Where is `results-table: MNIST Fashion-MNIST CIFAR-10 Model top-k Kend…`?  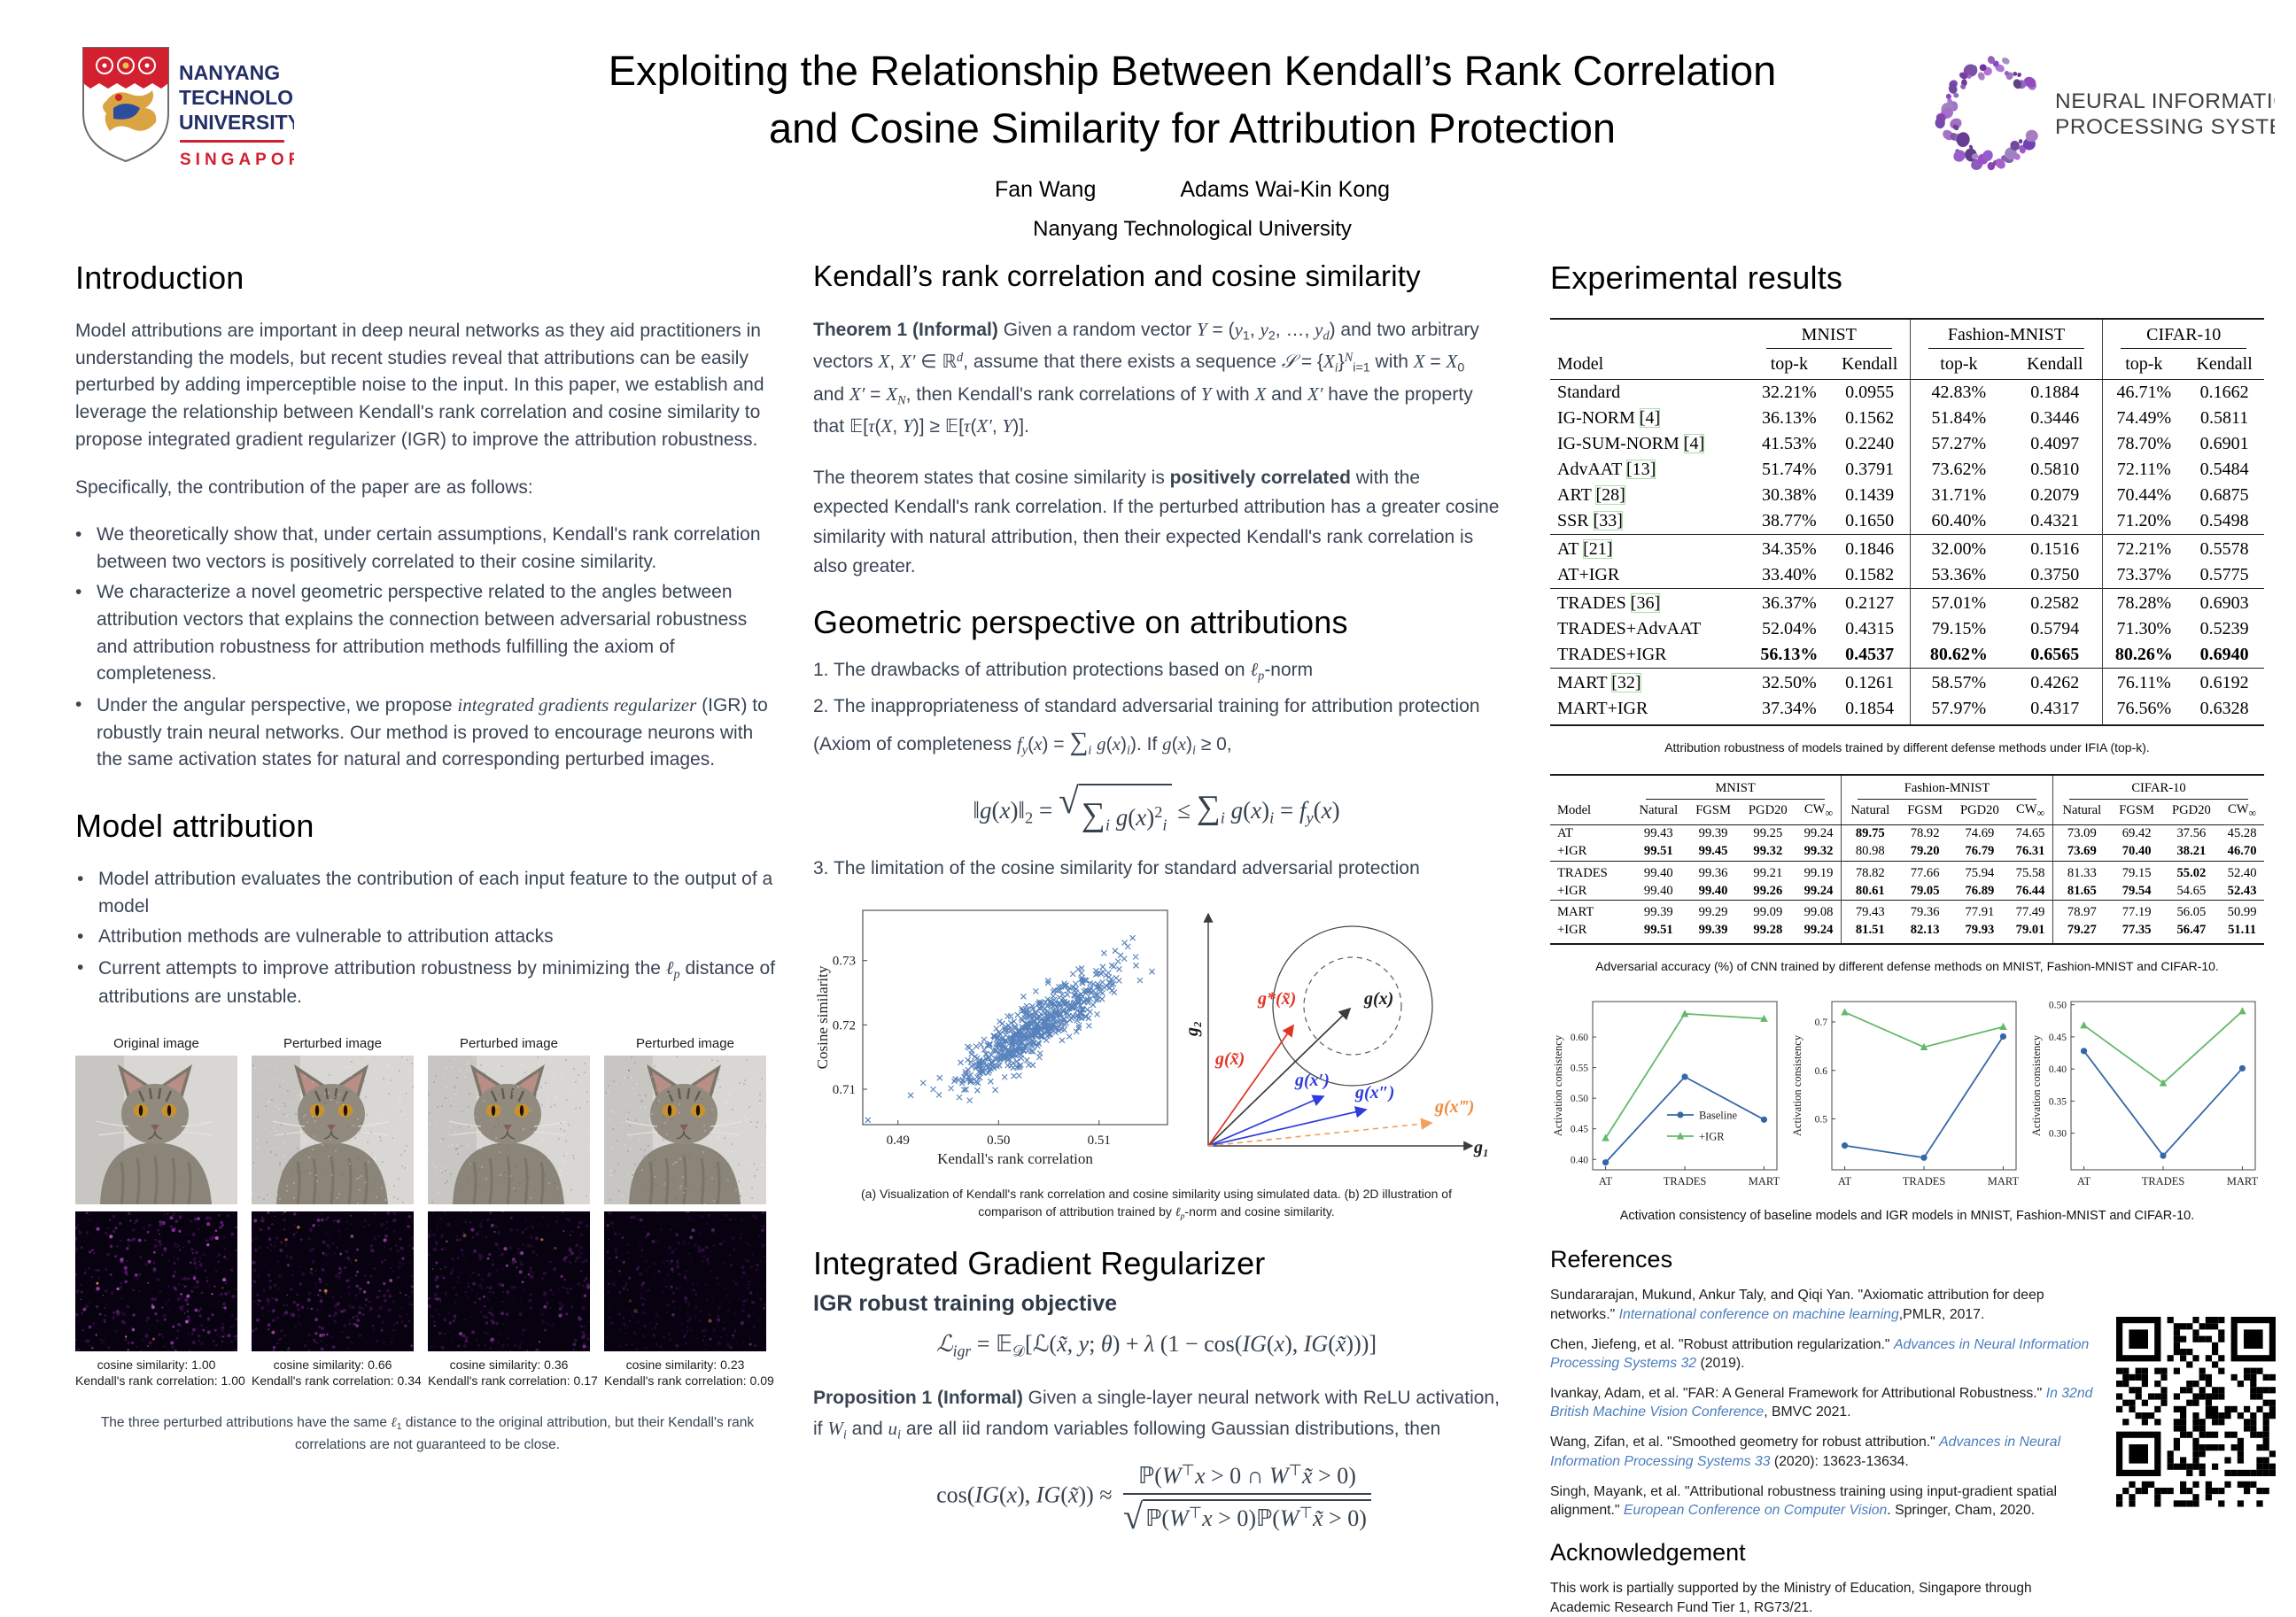 results-table: MNIST Fashion-MNIST CIFAR-10 Model top-k Kend… is located at coordinates (1907, 522).